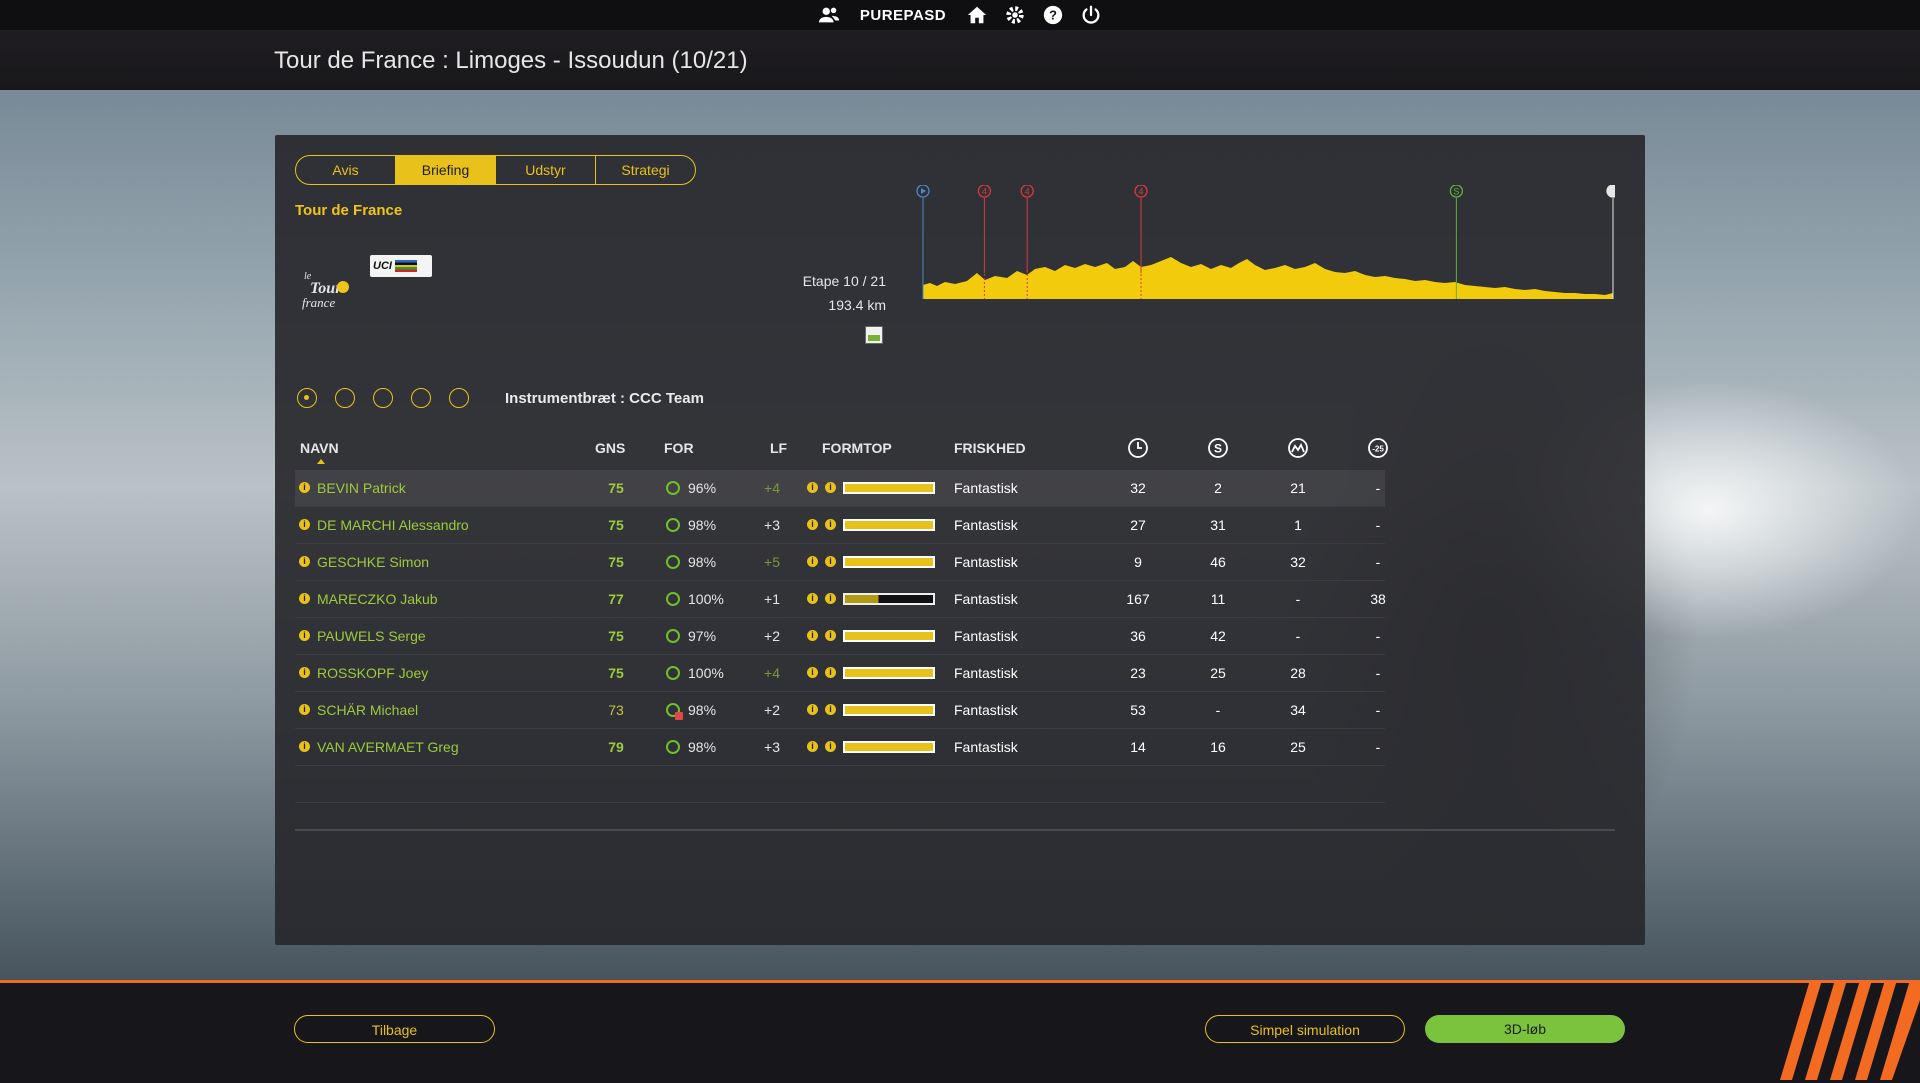 The image size is (1920, 1083). Describe the element at coordinates (1525, 1029) in the screenshot. I see `3d-race-button: 3D-løb` at that location.